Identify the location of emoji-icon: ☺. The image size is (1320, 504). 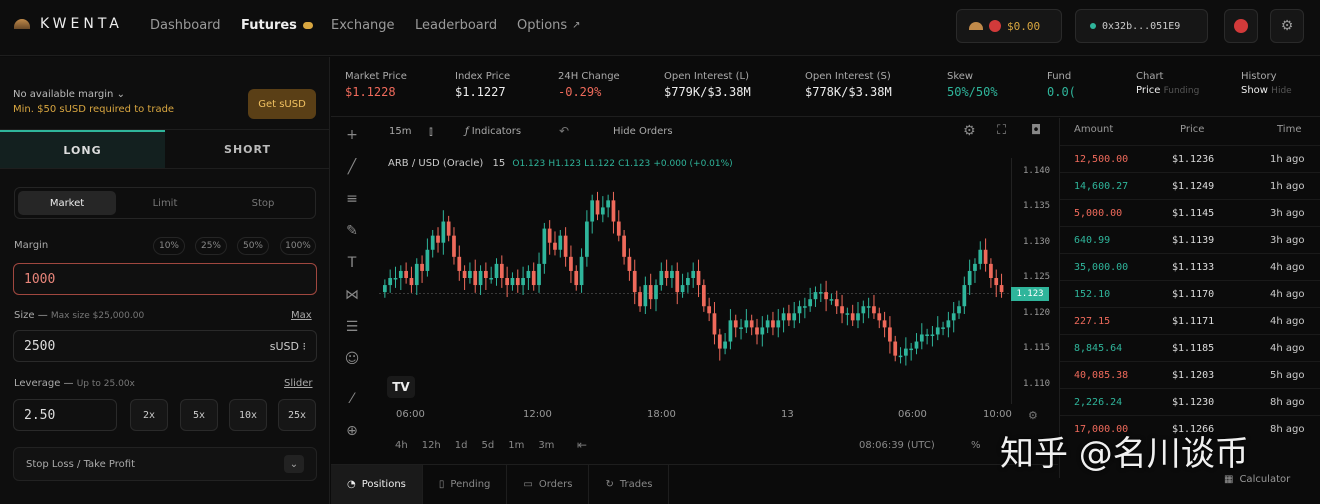
(352, 359).